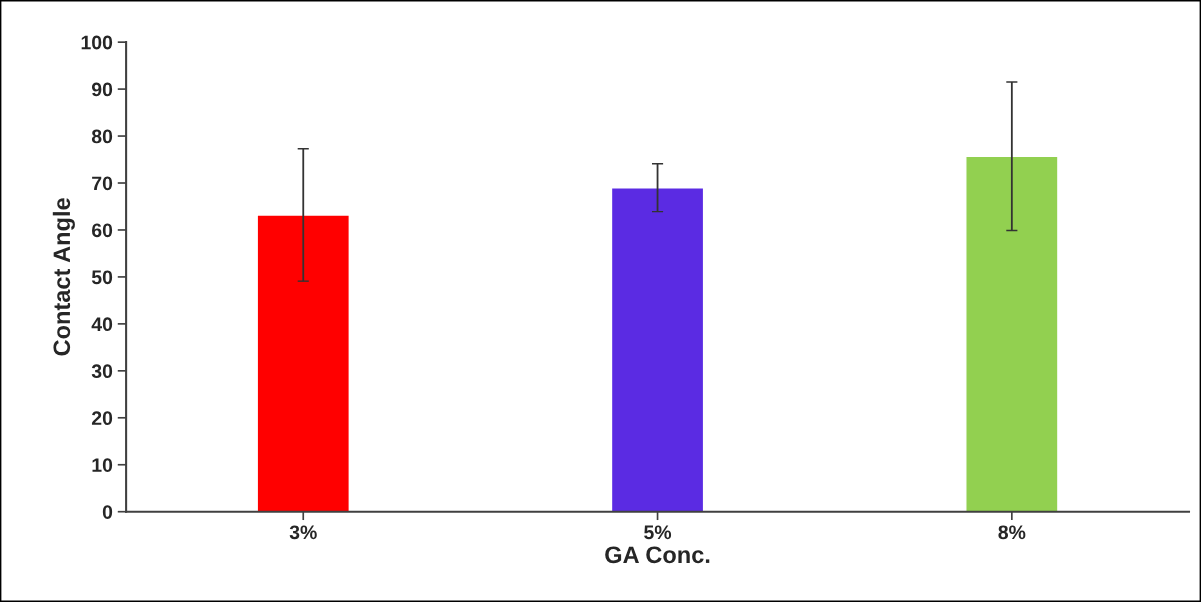 The image size is (1201, 602). I want to click on y-tick-label: 10, so click(102, 465).